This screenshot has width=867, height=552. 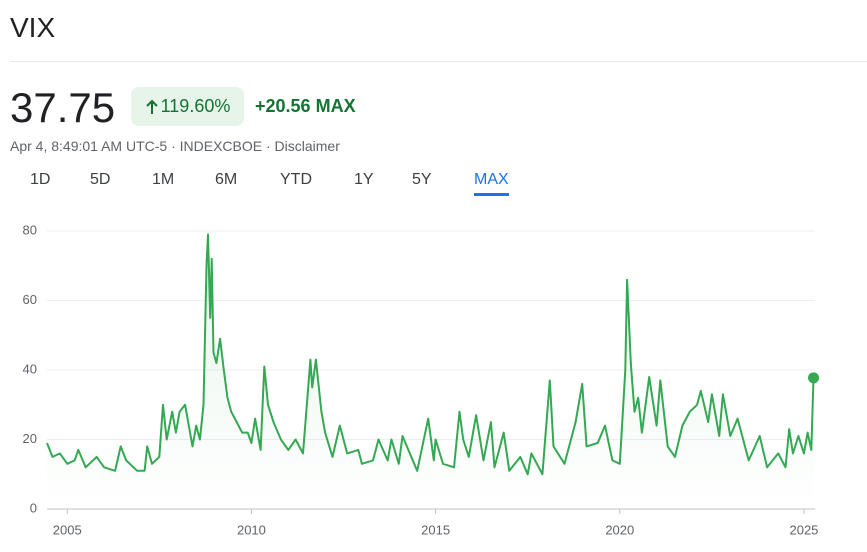 What do you see at coordinates (40, 179) in the screenshot?
I see `range-tab: 1D` at bounding box center [40, 179].